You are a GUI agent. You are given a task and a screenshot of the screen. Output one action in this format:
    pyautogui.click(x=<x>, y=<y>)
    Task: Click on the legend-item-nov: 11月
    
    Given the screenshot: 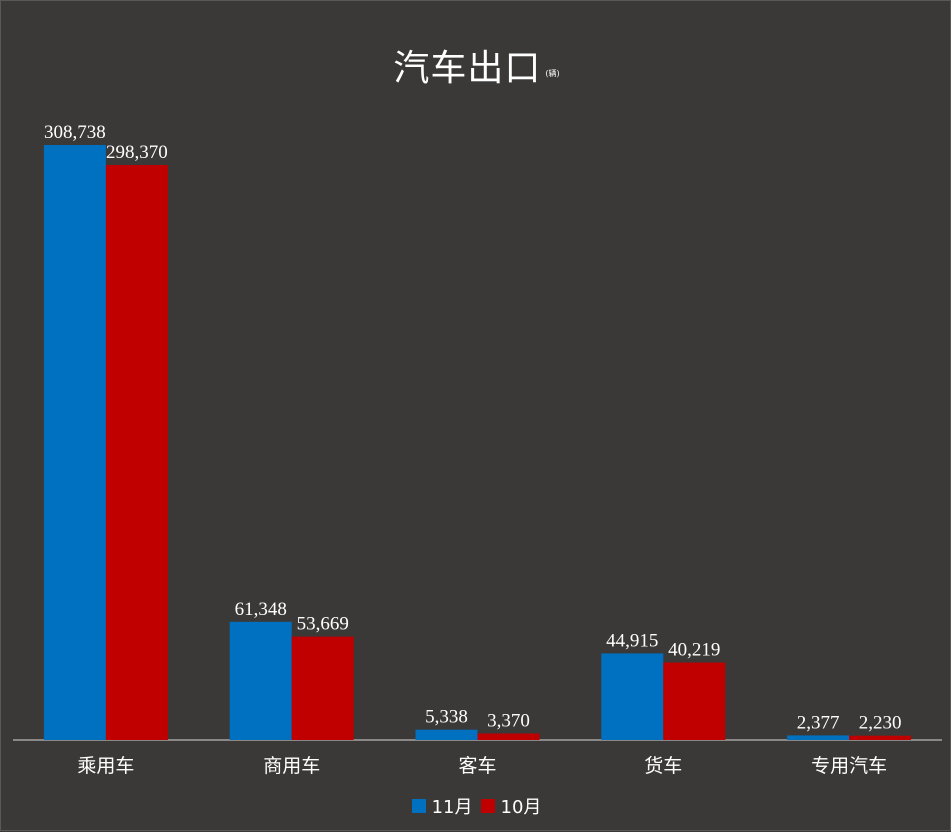 What is the action you would take?
    pyautogui.click(x=442, y=806)
    